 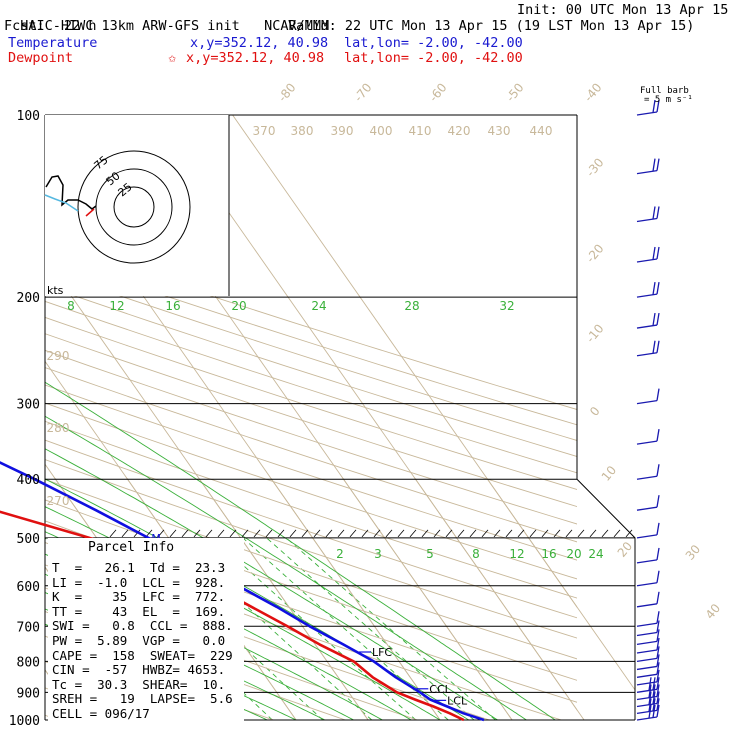 What do you see at coordinates (541, 131) in the screenshot?
I see `theta-label: 440` at bounding box center [541, 131].